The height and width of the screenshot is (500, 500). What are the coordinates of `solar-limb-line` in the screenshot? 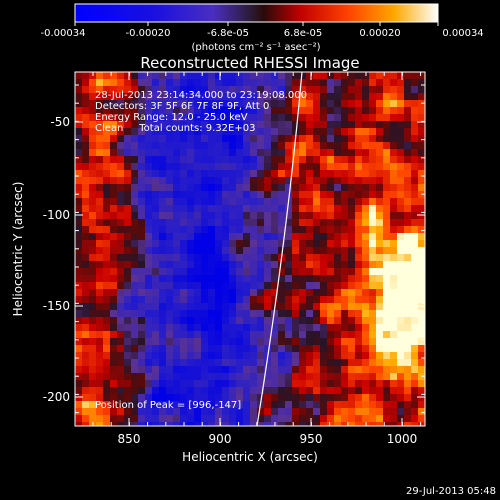 It's located at (279, 249).